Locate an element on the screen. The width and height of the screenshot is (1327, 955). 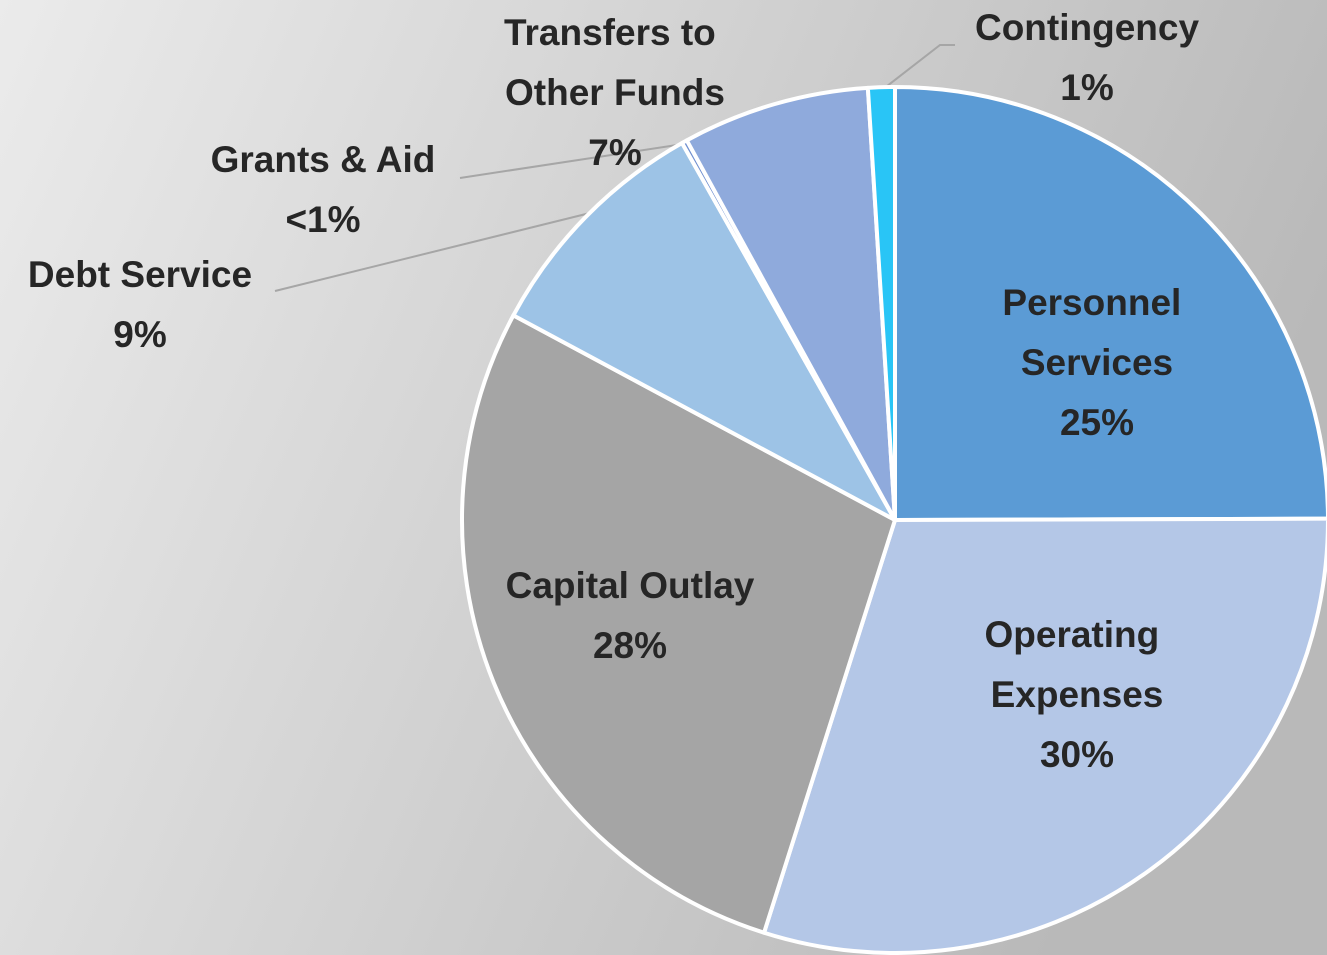
slice-label-line: Debt Service is located at coordinates (140, 274).